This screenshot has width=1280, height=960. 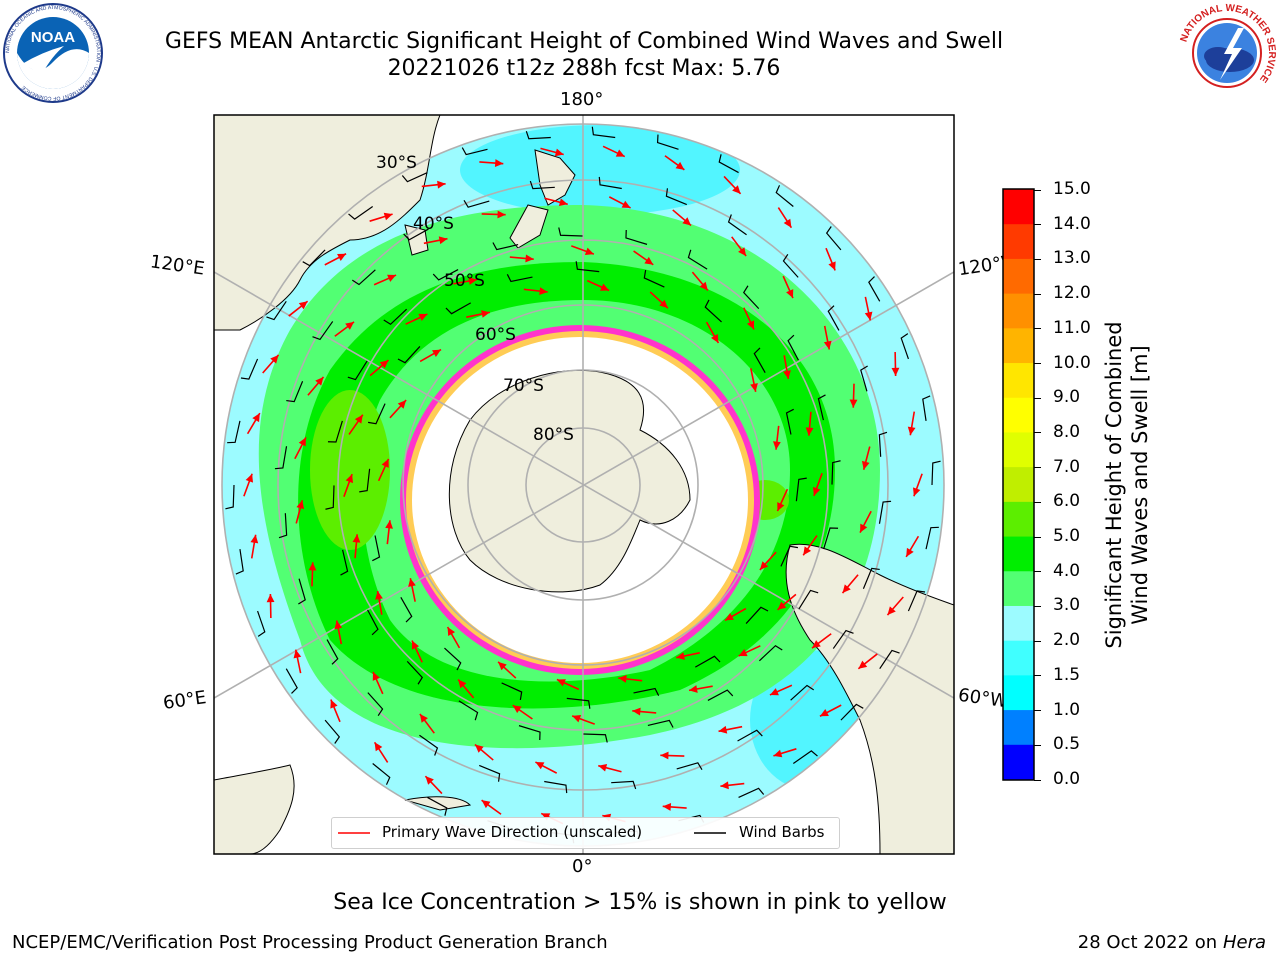 What do you see at coordinates (177, 265) in the screenshot?
I see `lon-label-120e: 120°E` at bounding box center [177, 265].